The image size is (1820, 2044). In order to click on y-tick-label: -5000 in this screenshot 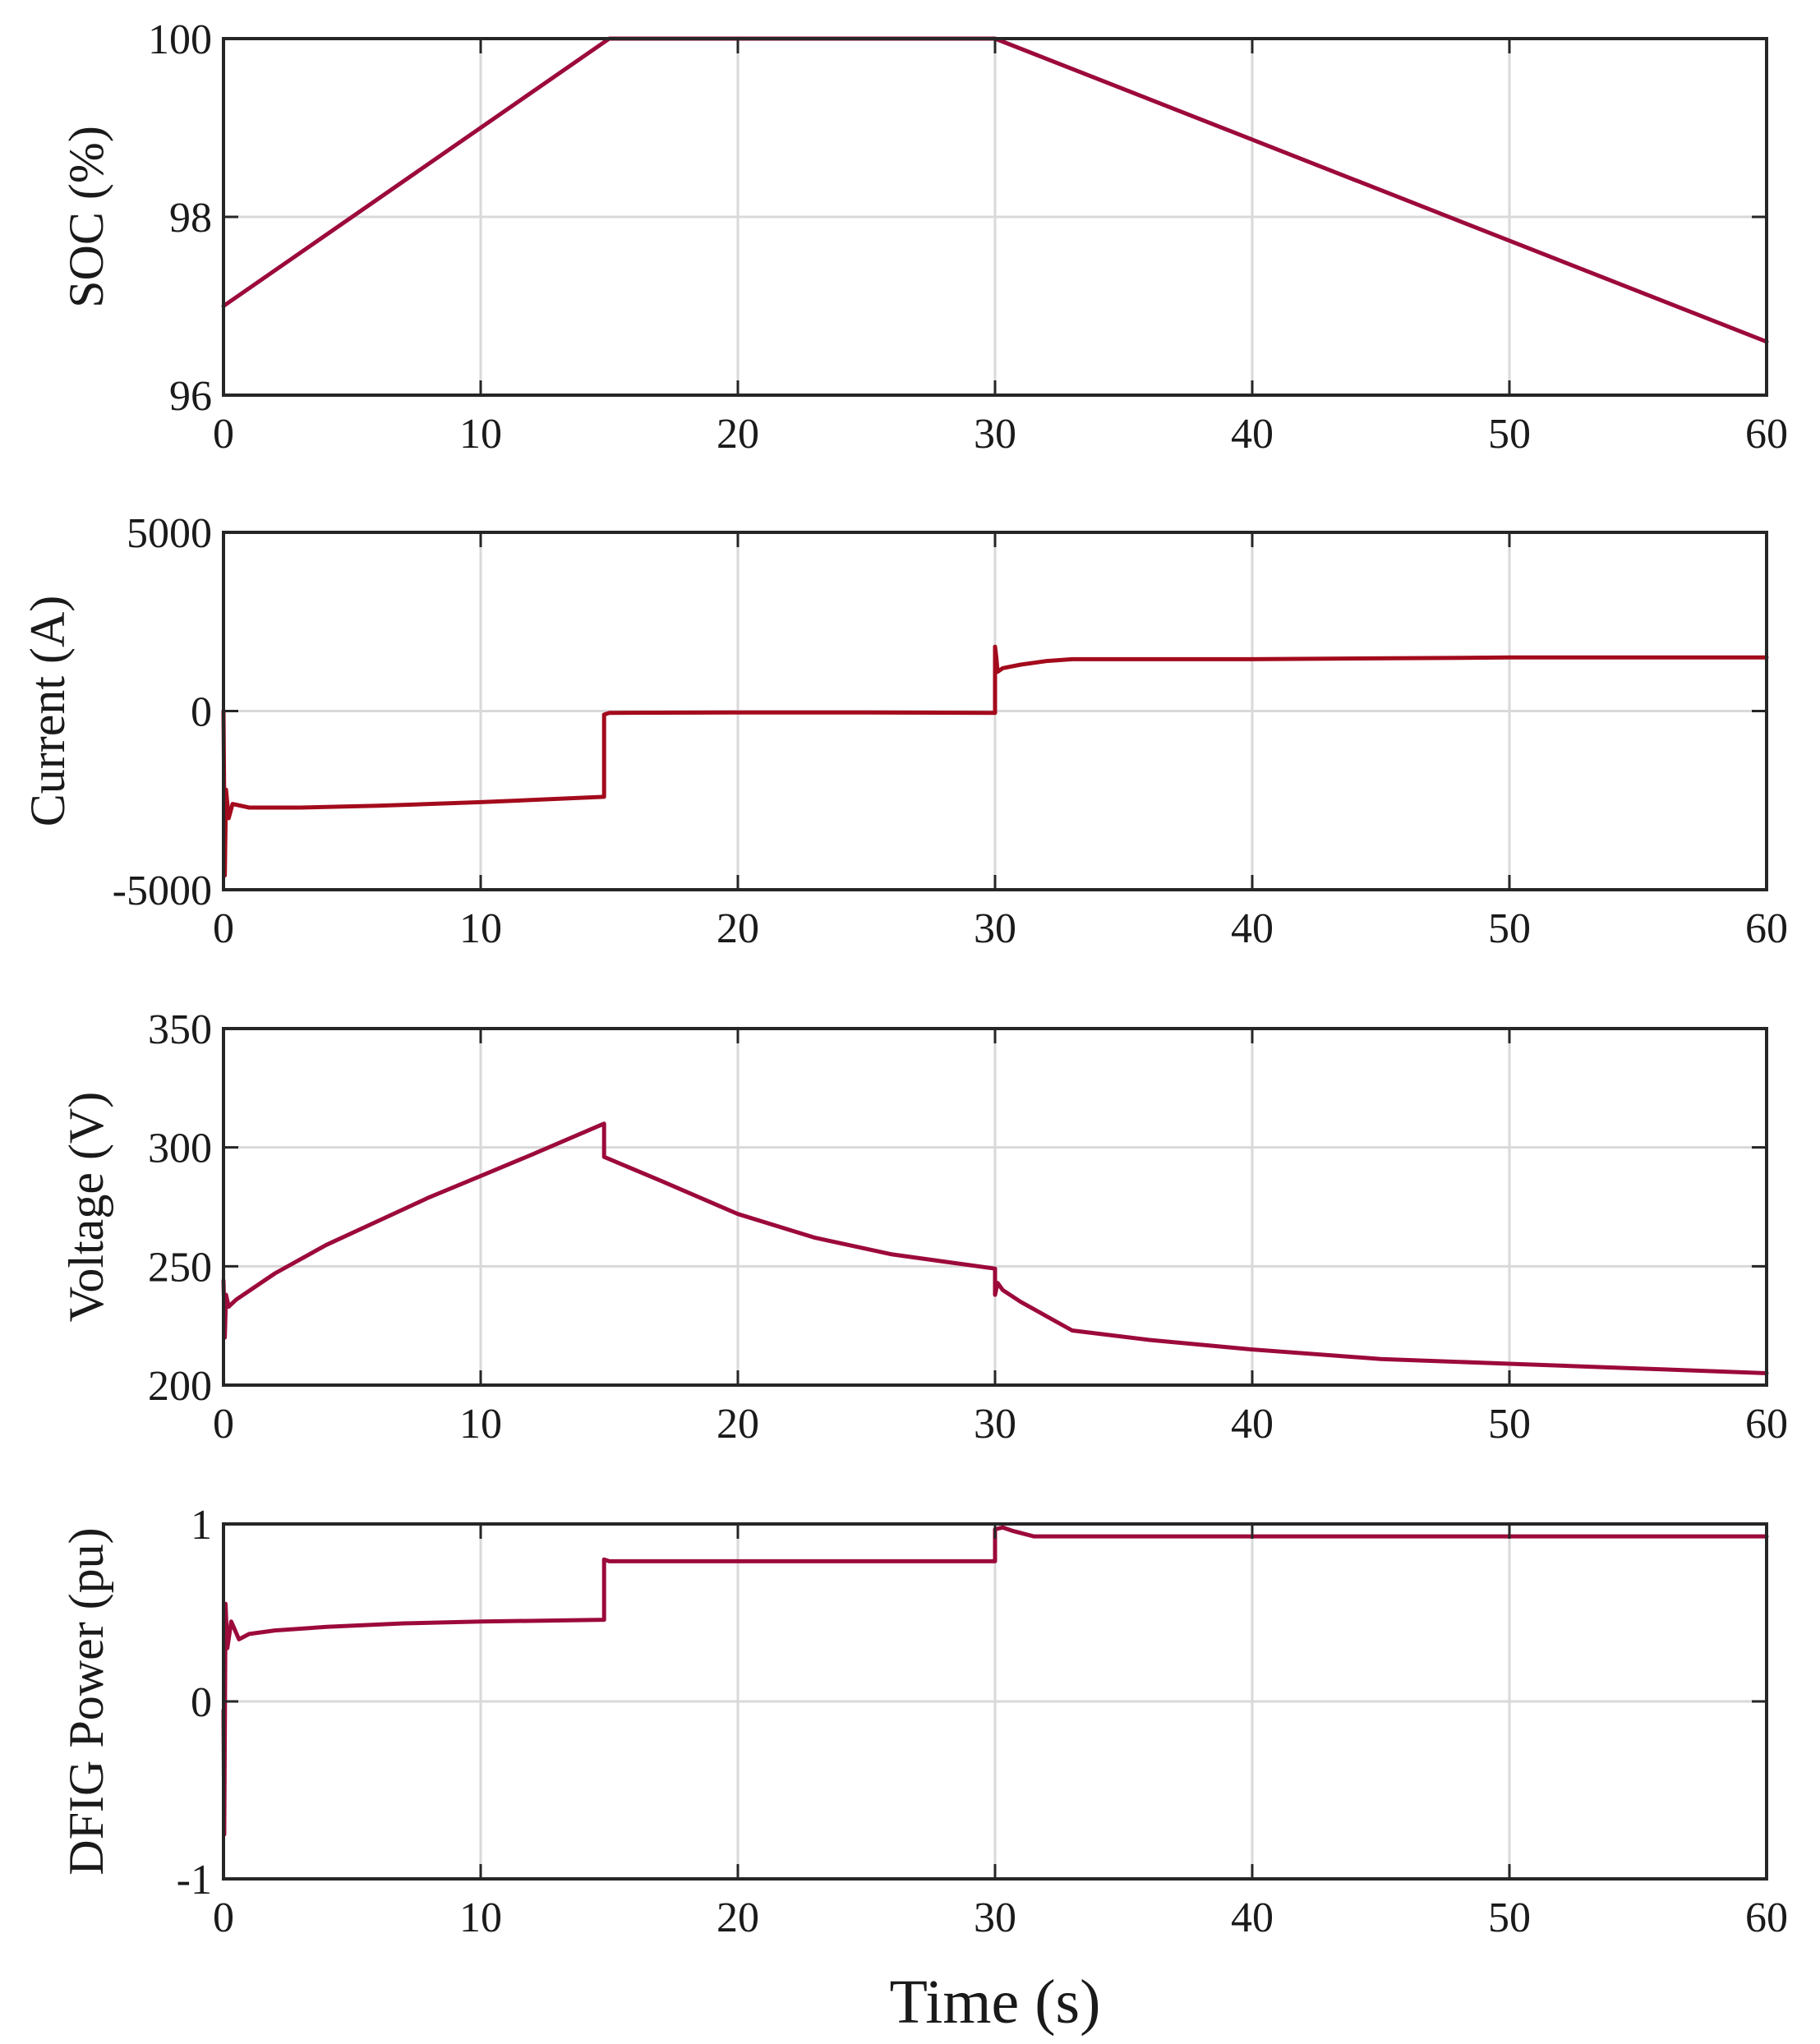, I will do `click(162, 891)`.